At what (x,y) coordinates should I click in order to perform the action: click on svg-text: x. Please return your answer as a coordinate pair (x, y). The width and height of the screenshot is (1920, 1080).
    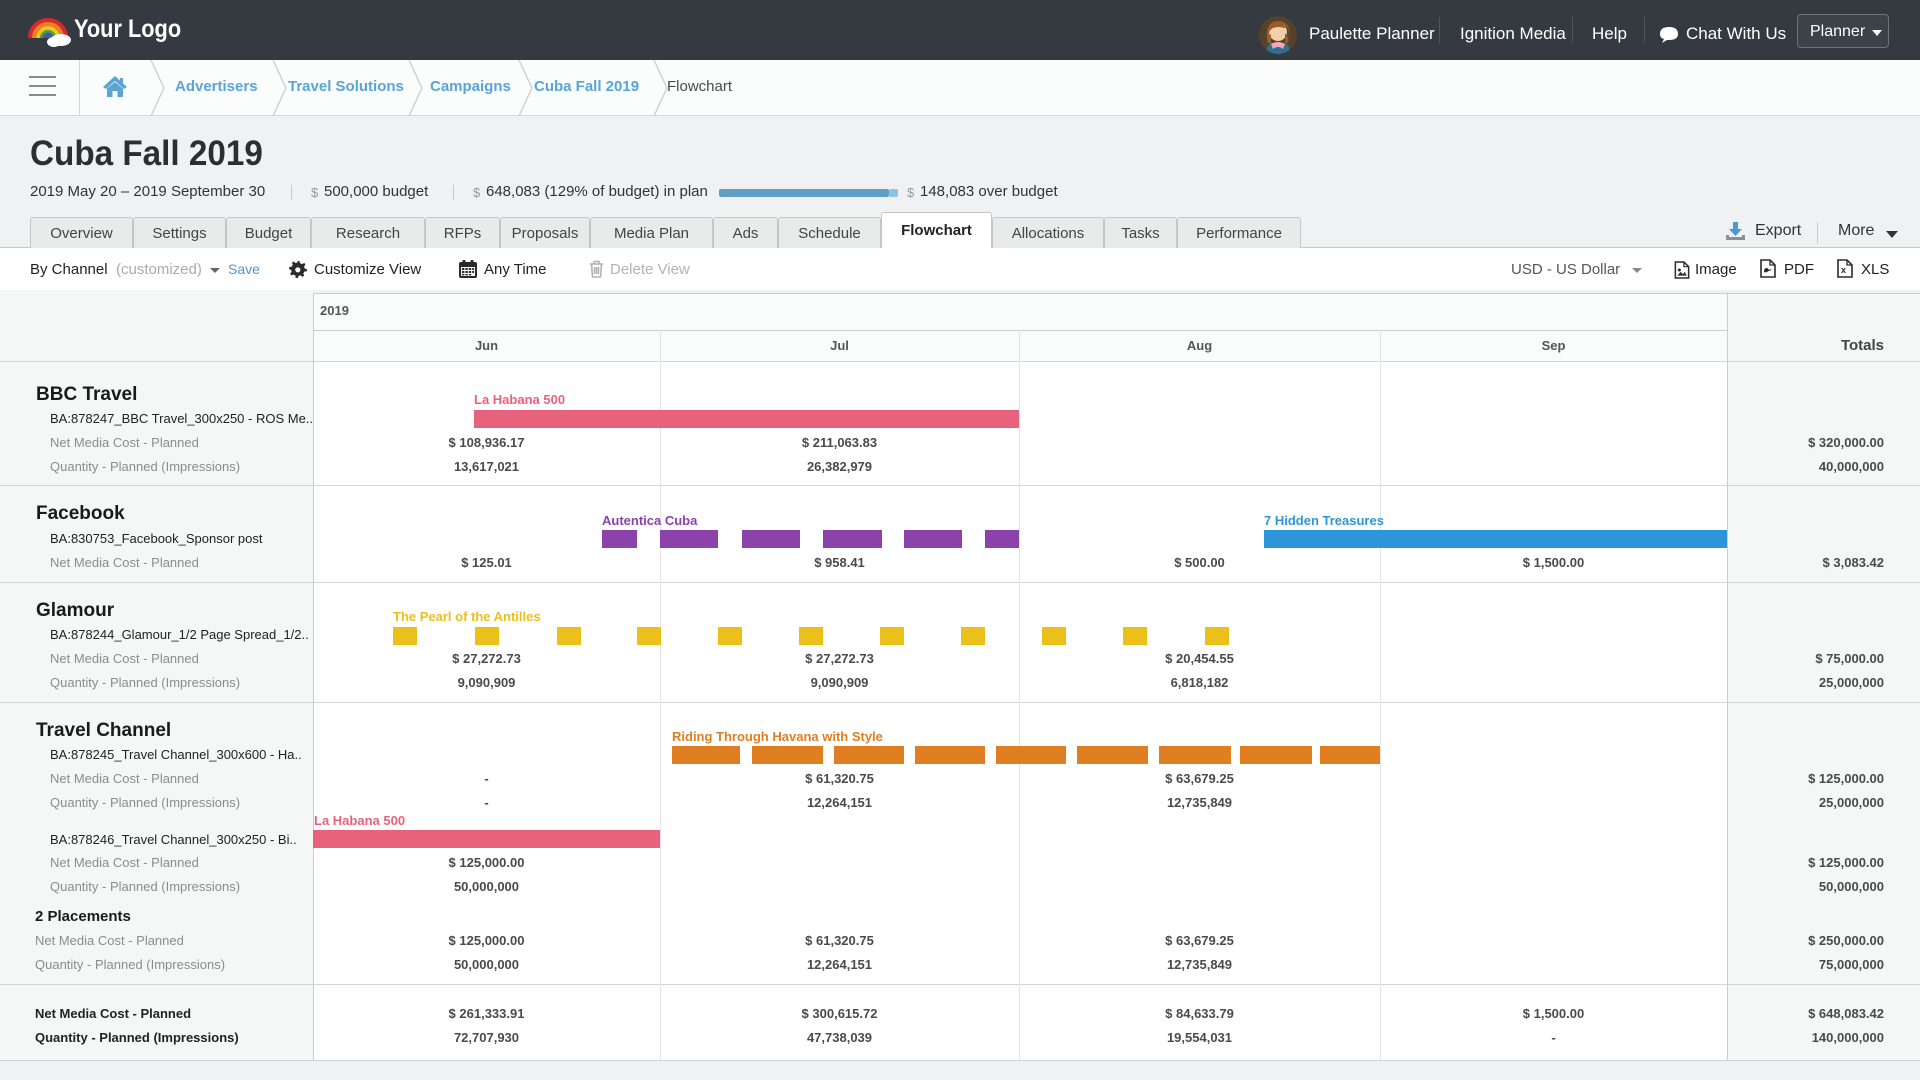
    Looking at the image, I should click on (1843, 270).